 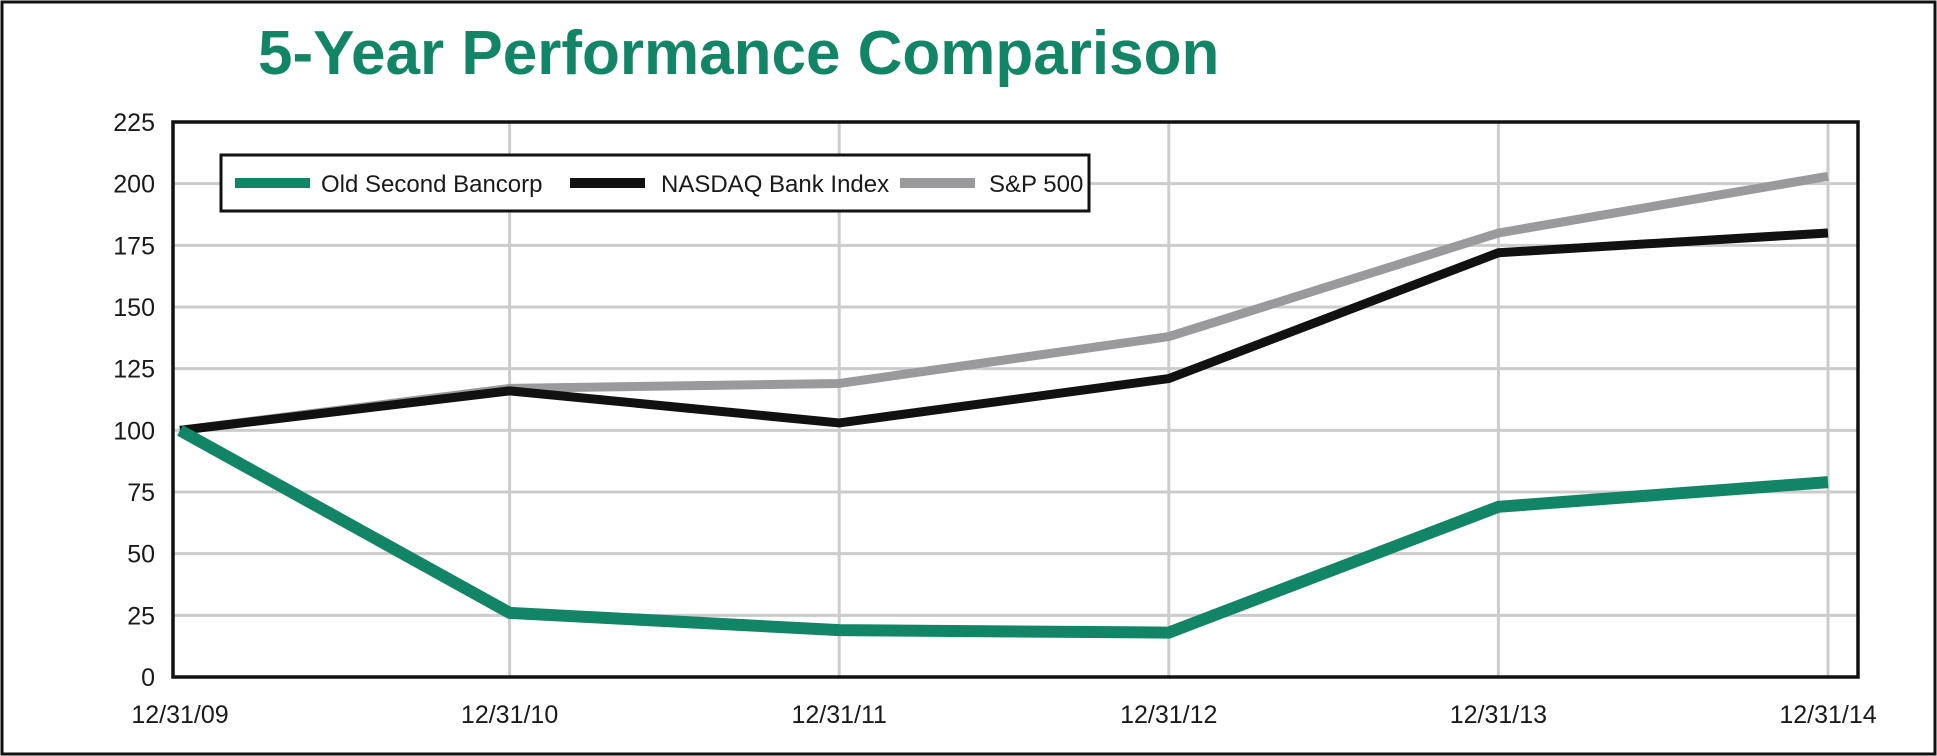 What do you see at coordinates (738, 53) in the screenshot?
I see `chart-title: 5-Year Performance Comparison` at bounding box center [738, 53].